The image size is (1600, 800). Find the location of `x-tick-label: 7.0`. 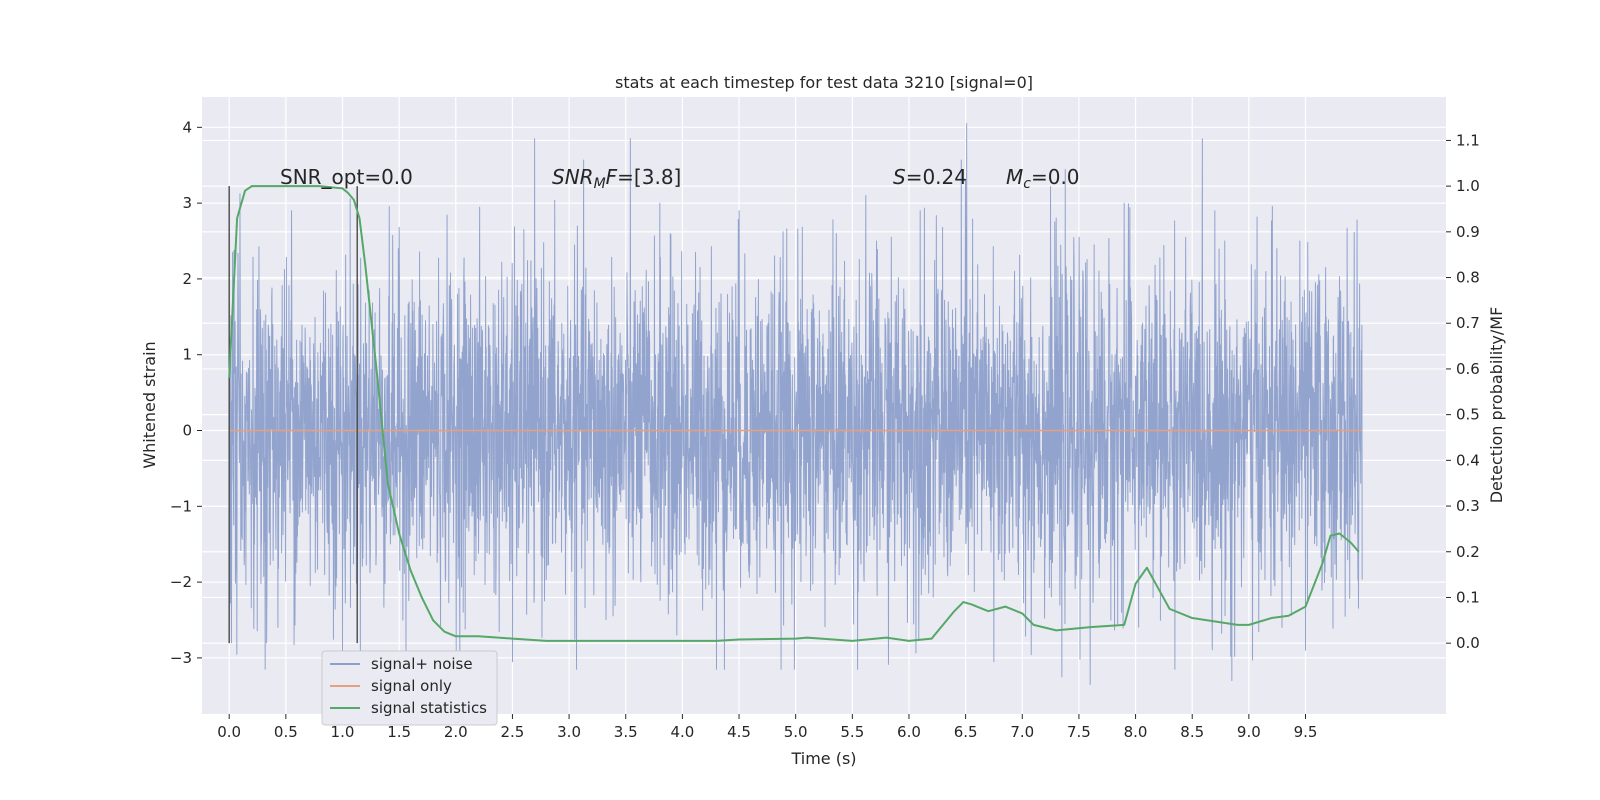

x-tick-label: 7.0 is located at coordinates (1022, 732).